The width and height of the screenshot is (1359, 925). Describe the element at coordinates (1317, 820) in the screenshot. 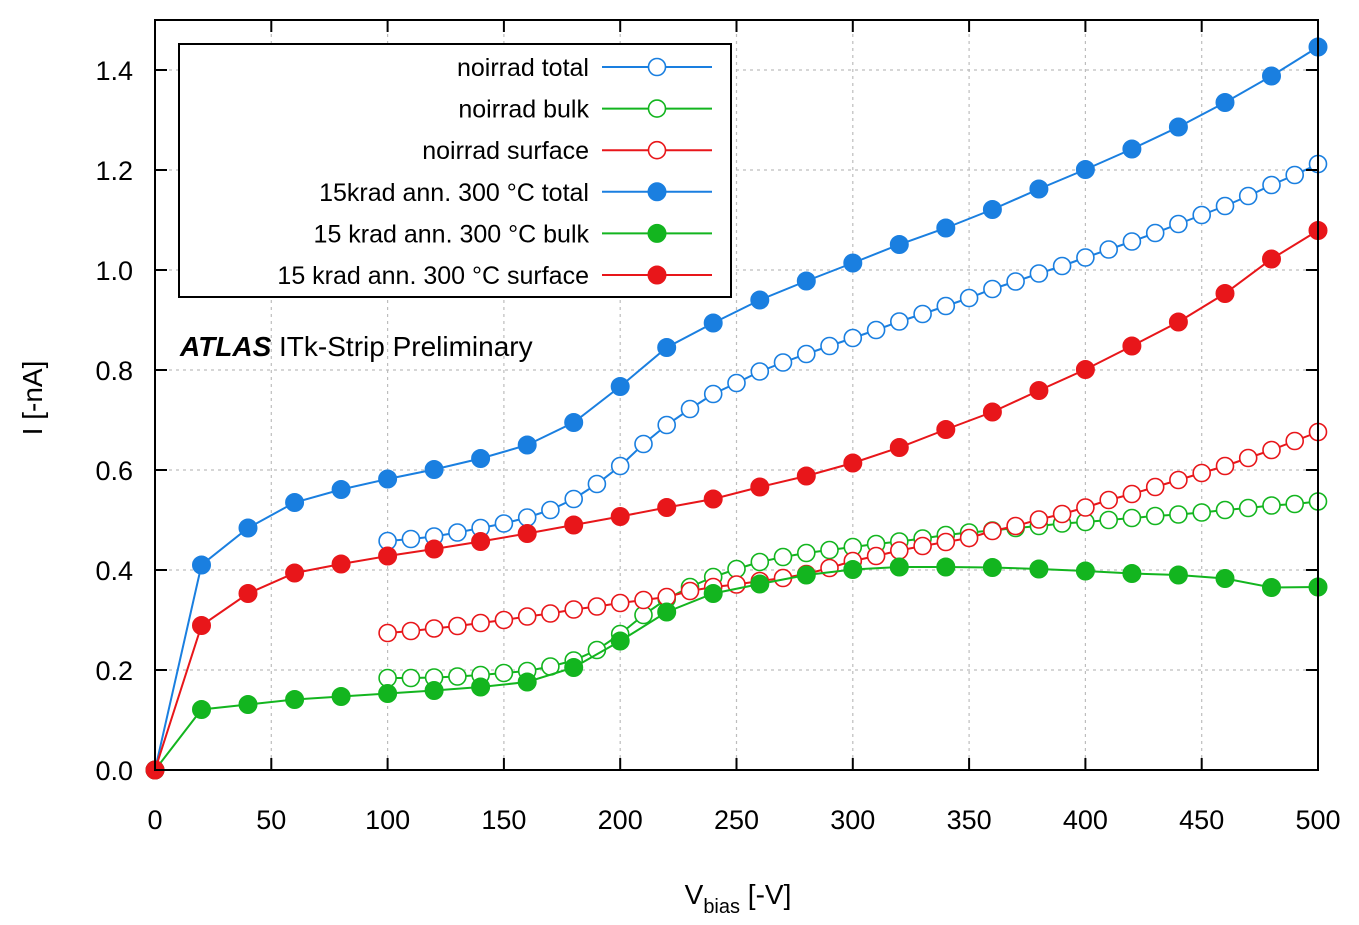

I see `x-tick-label: 500` at that location.